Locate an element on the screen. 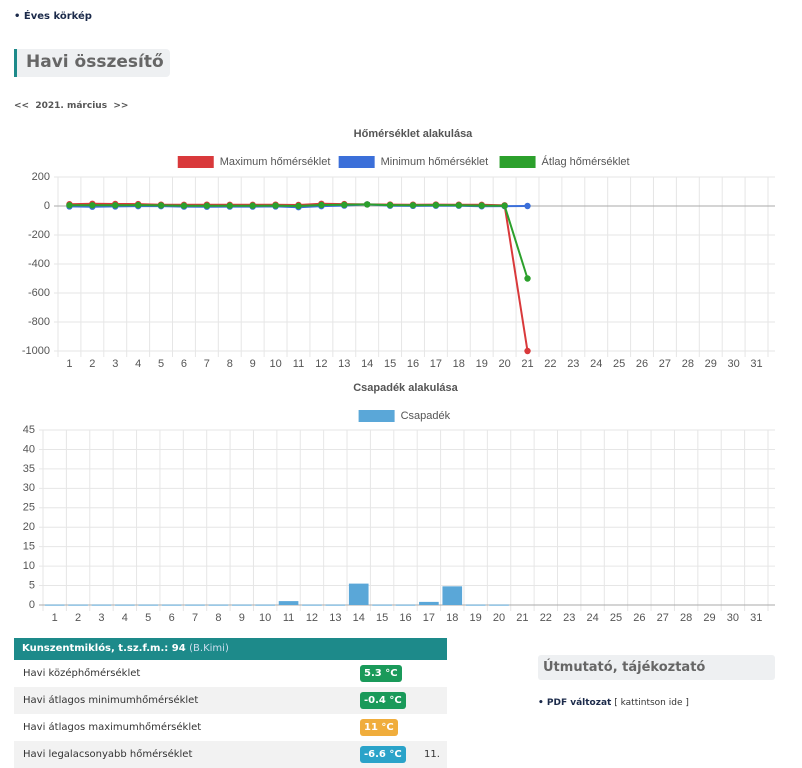 Image resolution: width=802 pixels, height=768 pixels. y-tick-label: 45 is located at coordinates (29, 430).